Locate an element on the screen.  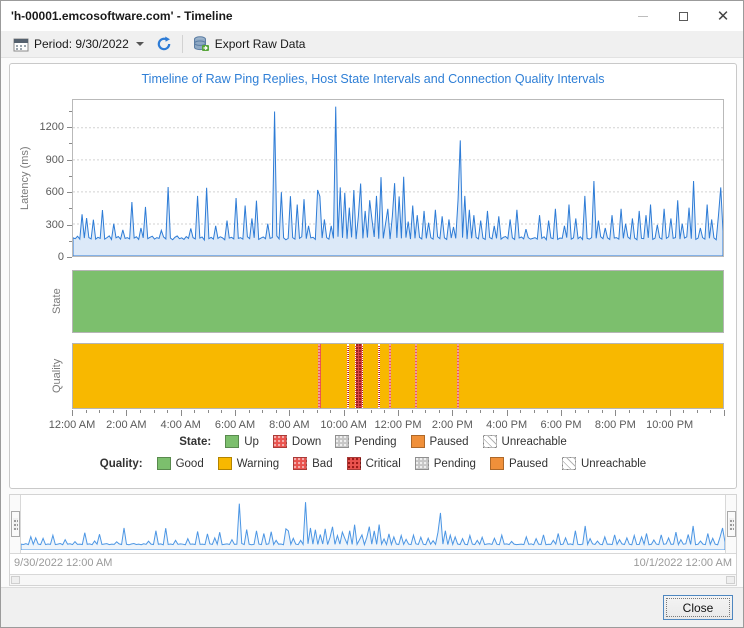
x-tick-label: 4:00 PM is located at coordinates (507, 425).